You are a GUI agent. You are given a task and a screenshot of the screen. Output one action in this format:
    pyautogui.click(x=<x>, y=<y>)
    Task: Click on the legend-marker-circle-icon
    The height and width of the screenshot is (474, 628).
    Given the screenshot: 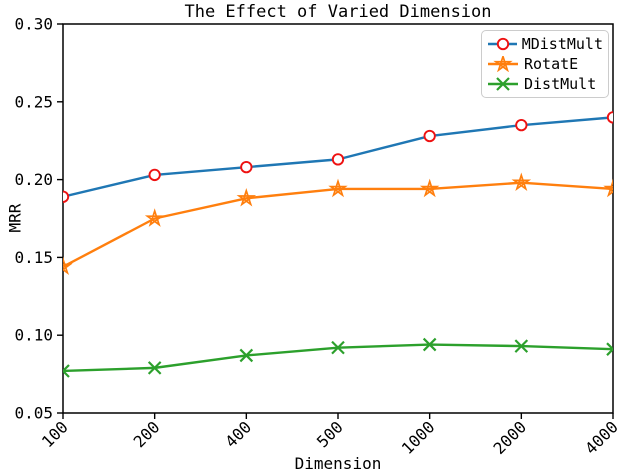 What is the action you would take?
    pyautogui.click(x=502, y=44)
    